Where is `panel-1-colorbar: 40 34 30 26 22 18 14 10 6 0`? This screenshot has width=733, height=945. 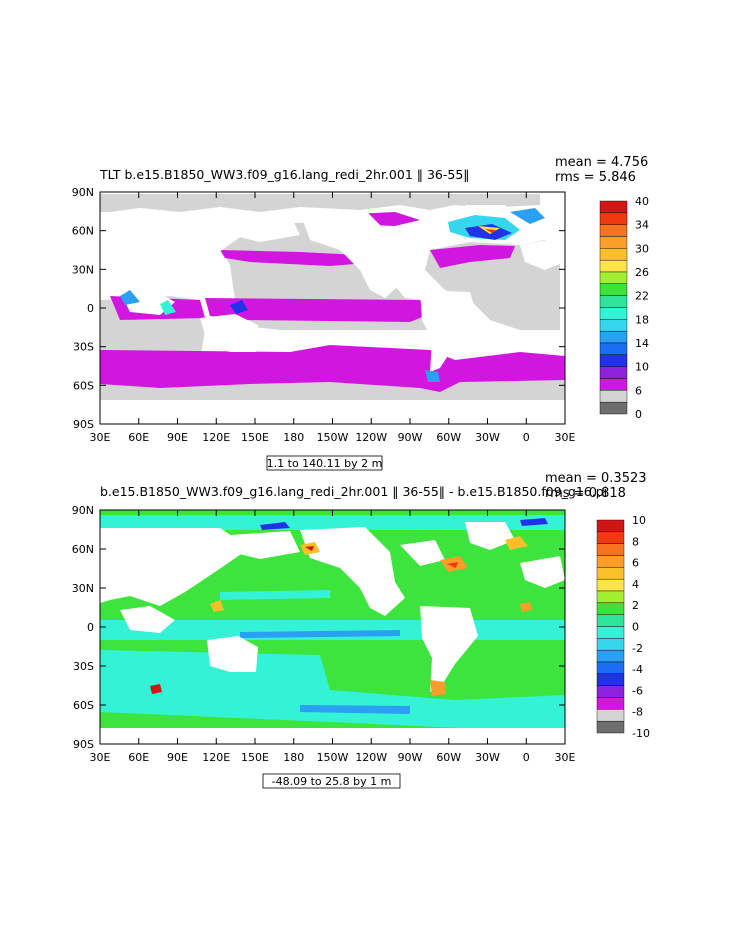
panel-1-colorbar: 40 34 30 26 22 18 14 10 6 0 is located at coordinates (624, 308).